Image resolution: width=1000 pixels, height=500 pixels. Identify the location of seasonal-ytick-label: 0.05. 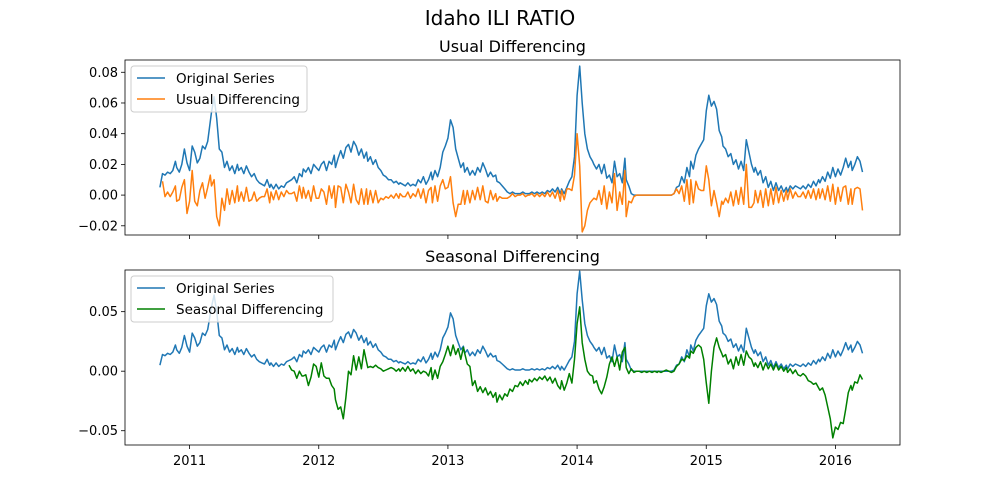
(103, 312).